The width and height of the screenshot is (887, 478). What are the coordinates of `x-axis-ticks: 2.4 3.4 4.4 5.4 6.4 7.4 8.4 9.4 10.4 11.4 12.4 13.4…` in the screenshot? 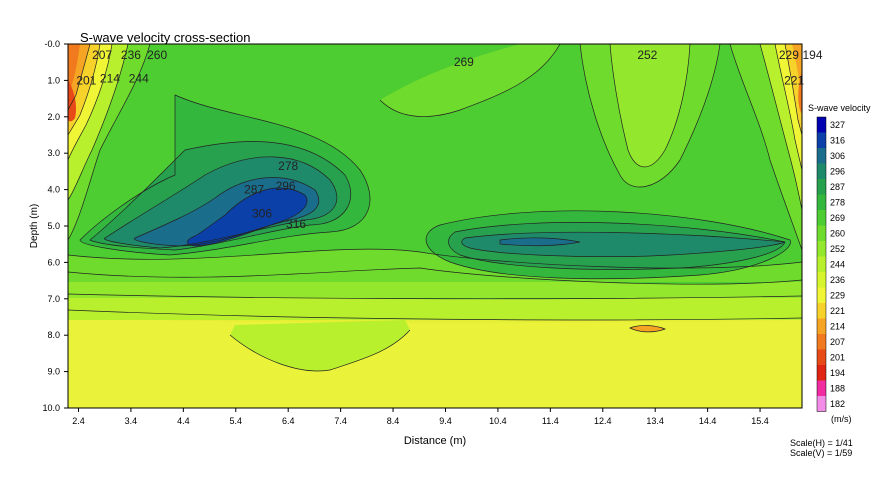 It's located at (420, 417).